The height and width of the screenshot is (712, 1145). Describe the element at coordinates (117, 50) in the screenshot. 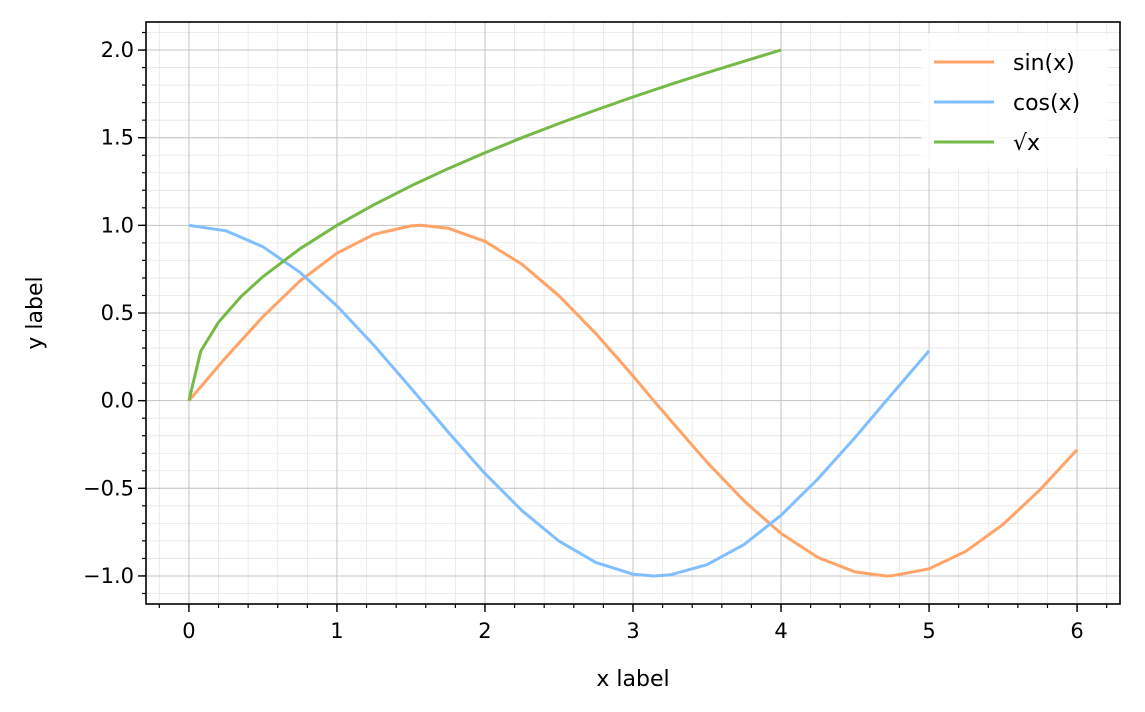

I see `y-tick-label: 2.0` at that location.